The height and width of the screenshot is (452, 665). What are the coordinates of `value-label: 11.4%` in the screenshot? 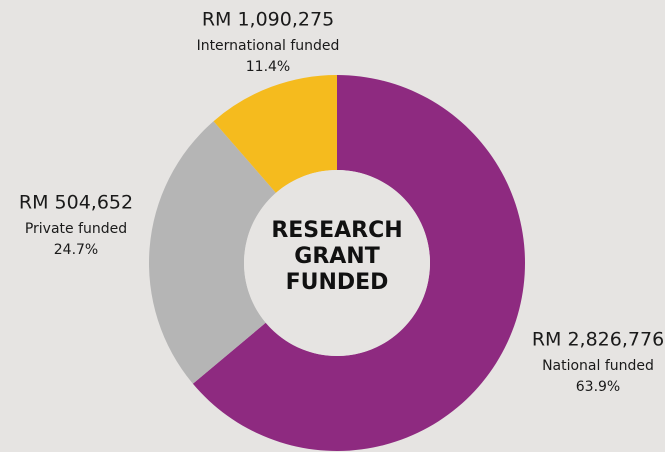 It's located at (268, 67).